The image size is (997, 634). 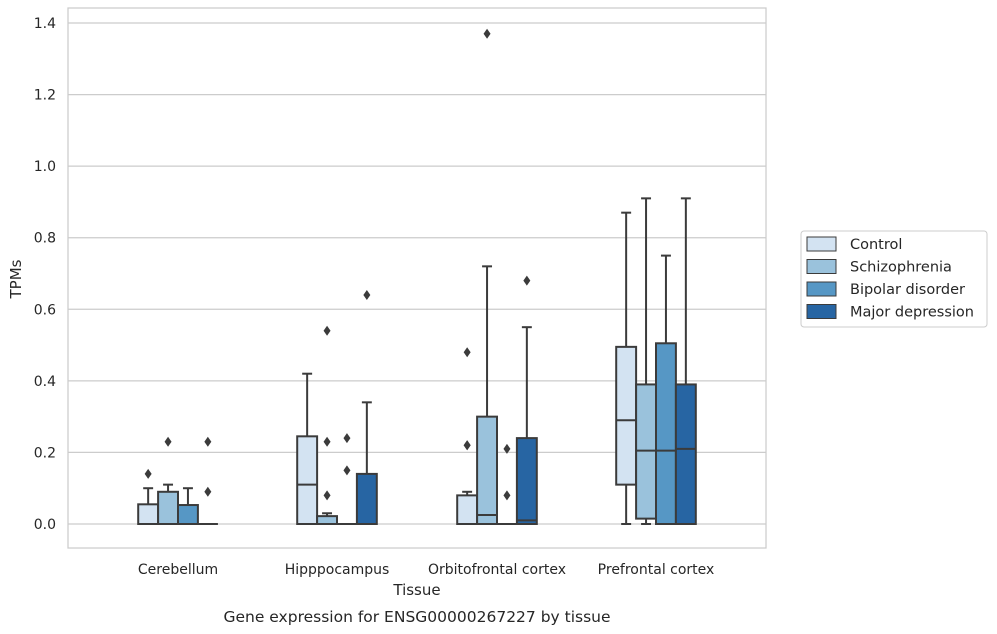 I want to click on legend-frame, so click(x=894, y=279).